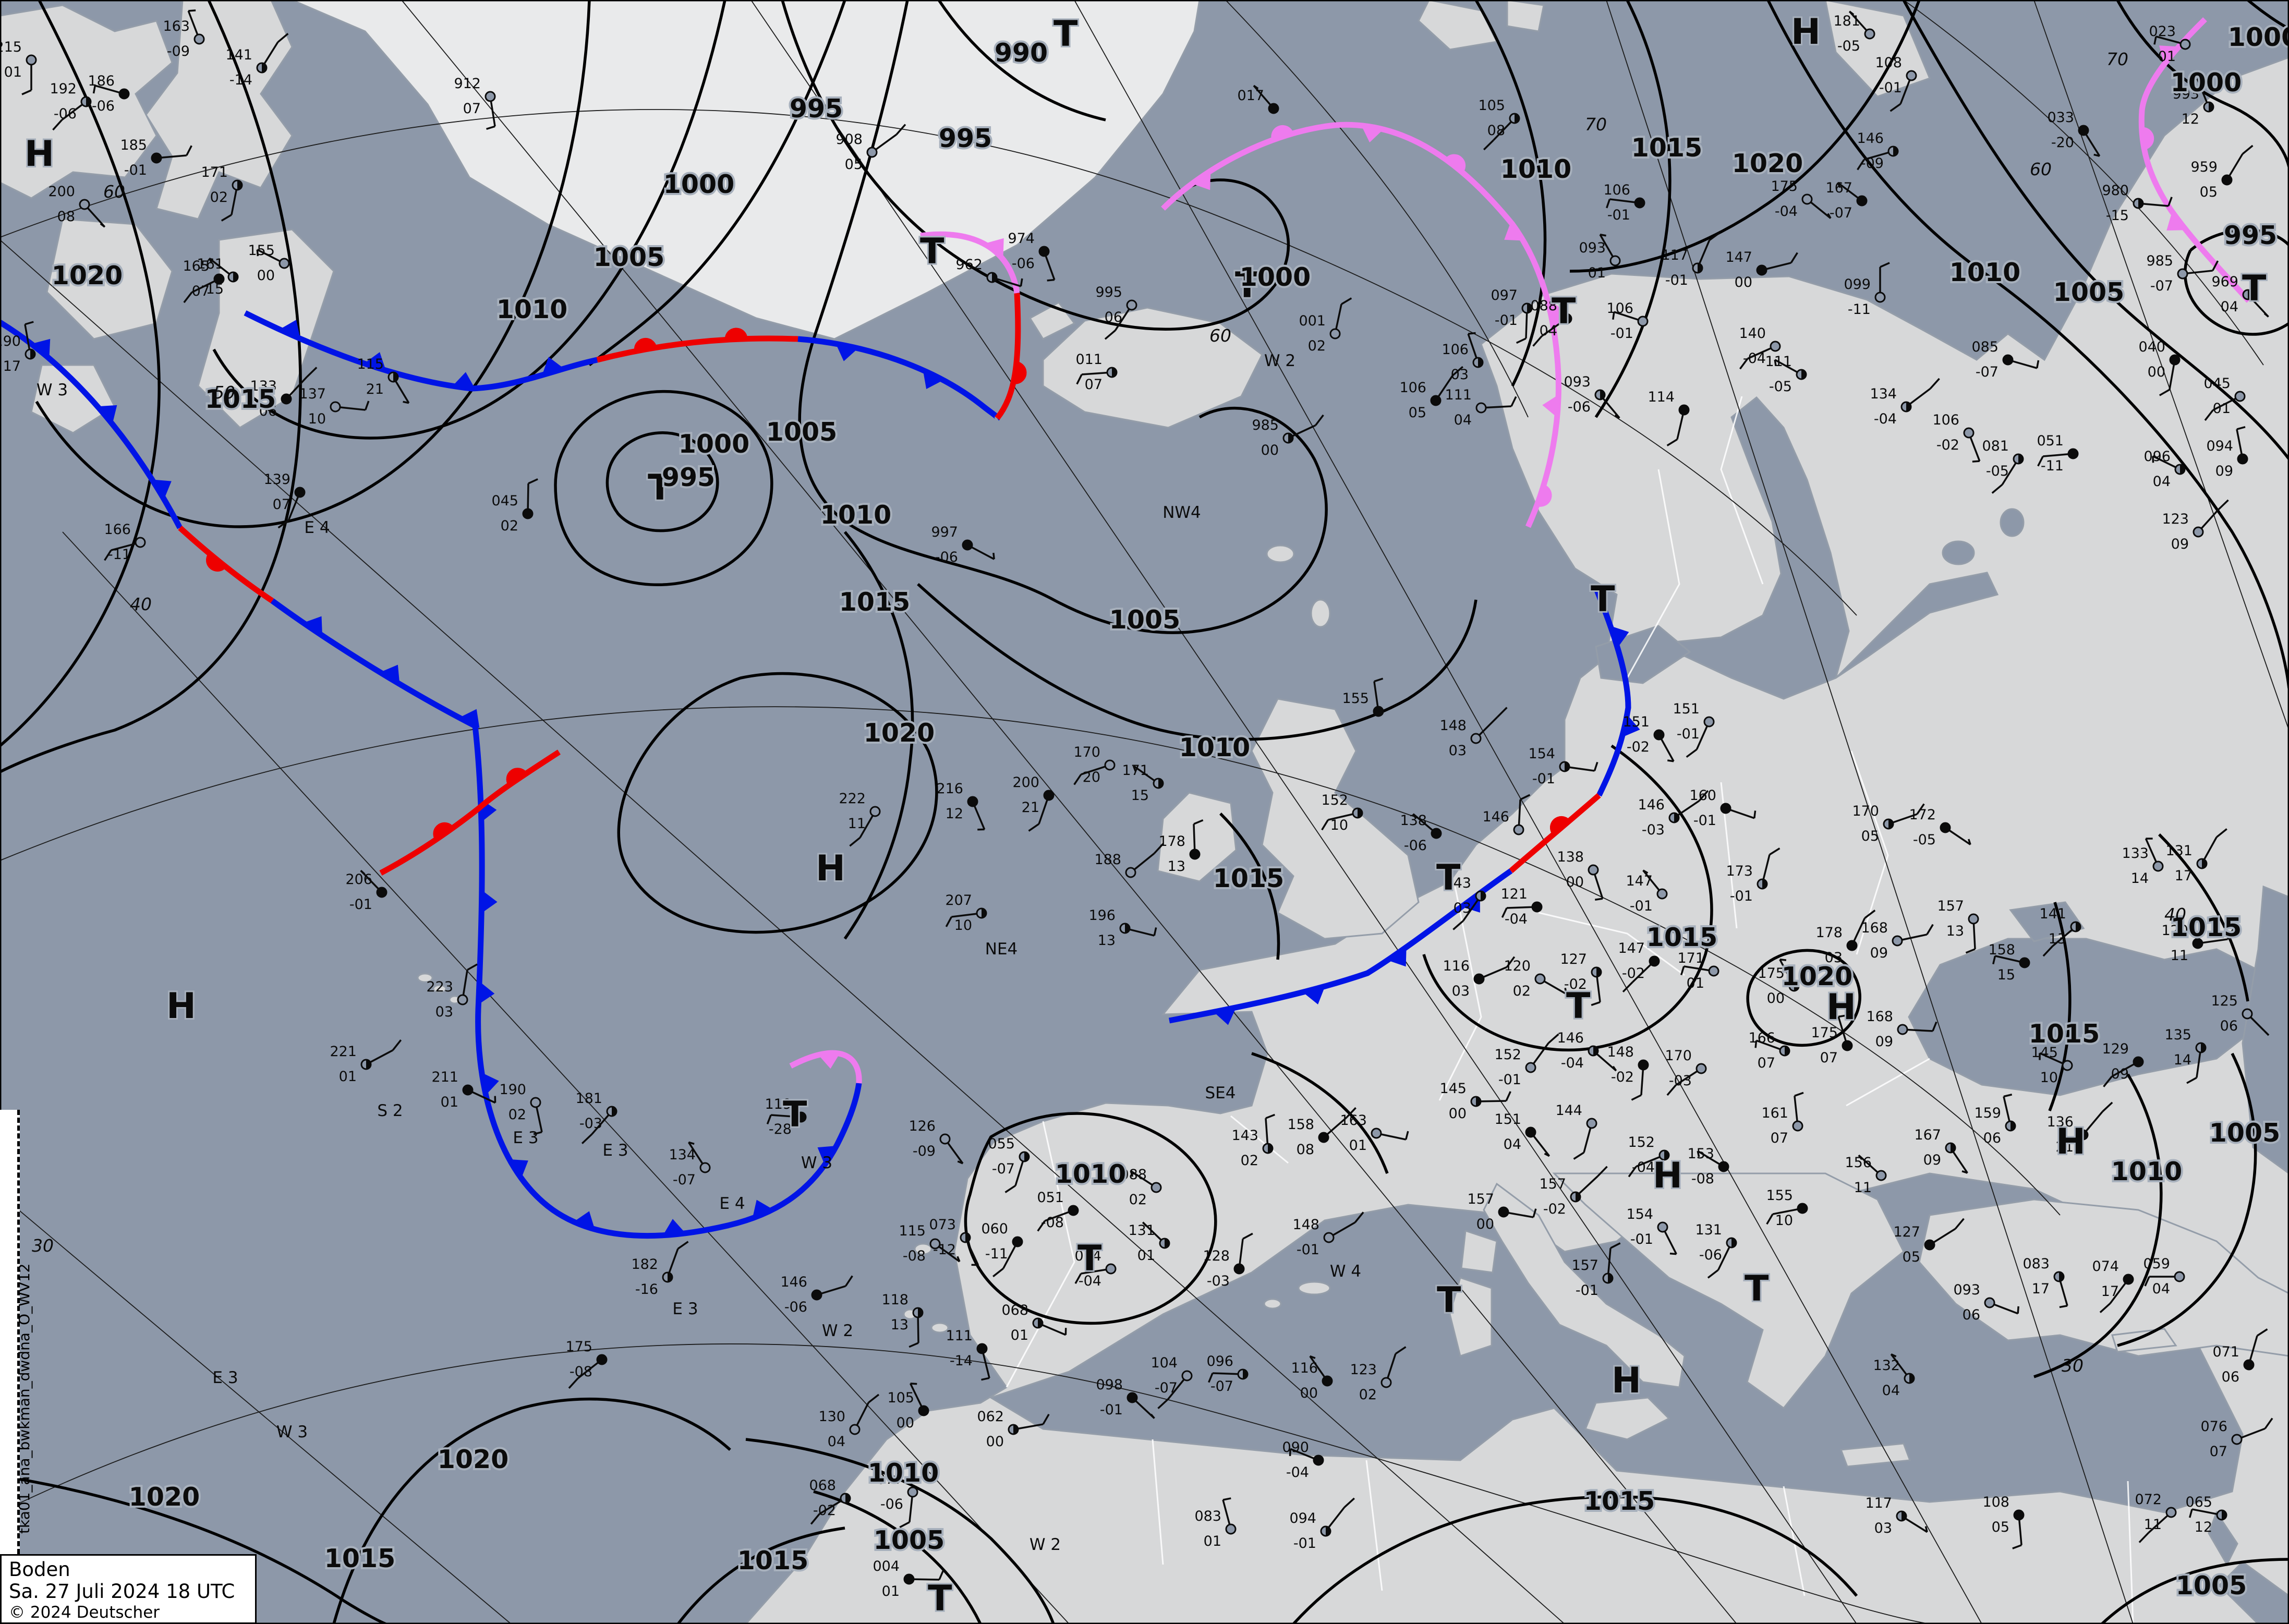 The width and height of the screenshot is (2289, 1624). I want to click on map-level-label: Boden, so click(39, 1569).